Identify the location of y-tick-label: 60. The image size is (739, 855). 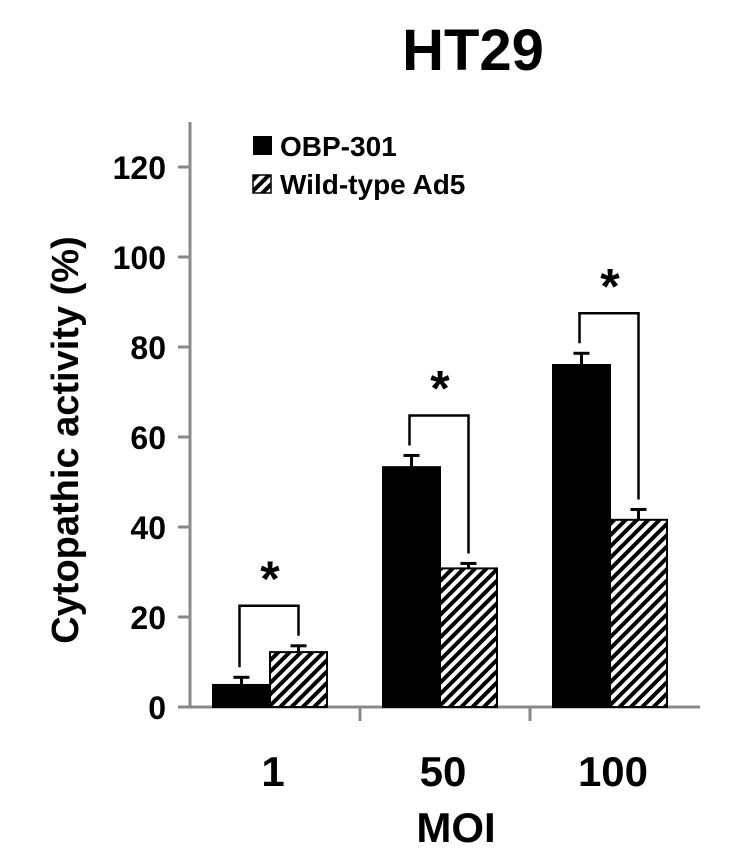
(148, 438).